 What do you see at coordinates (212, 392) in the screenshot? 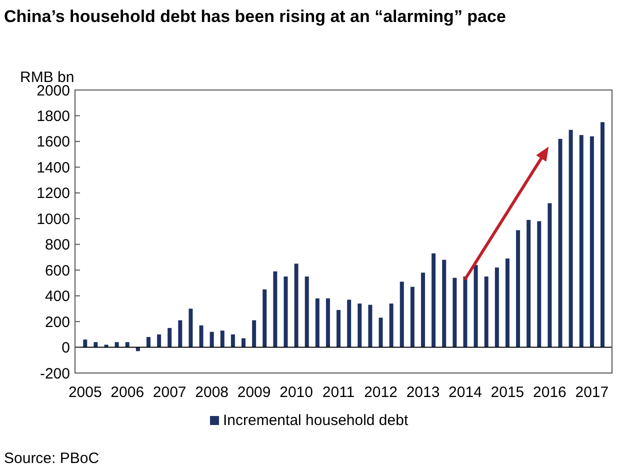
I see `x-tick-label: 2008` at bounding box center [212, 392].